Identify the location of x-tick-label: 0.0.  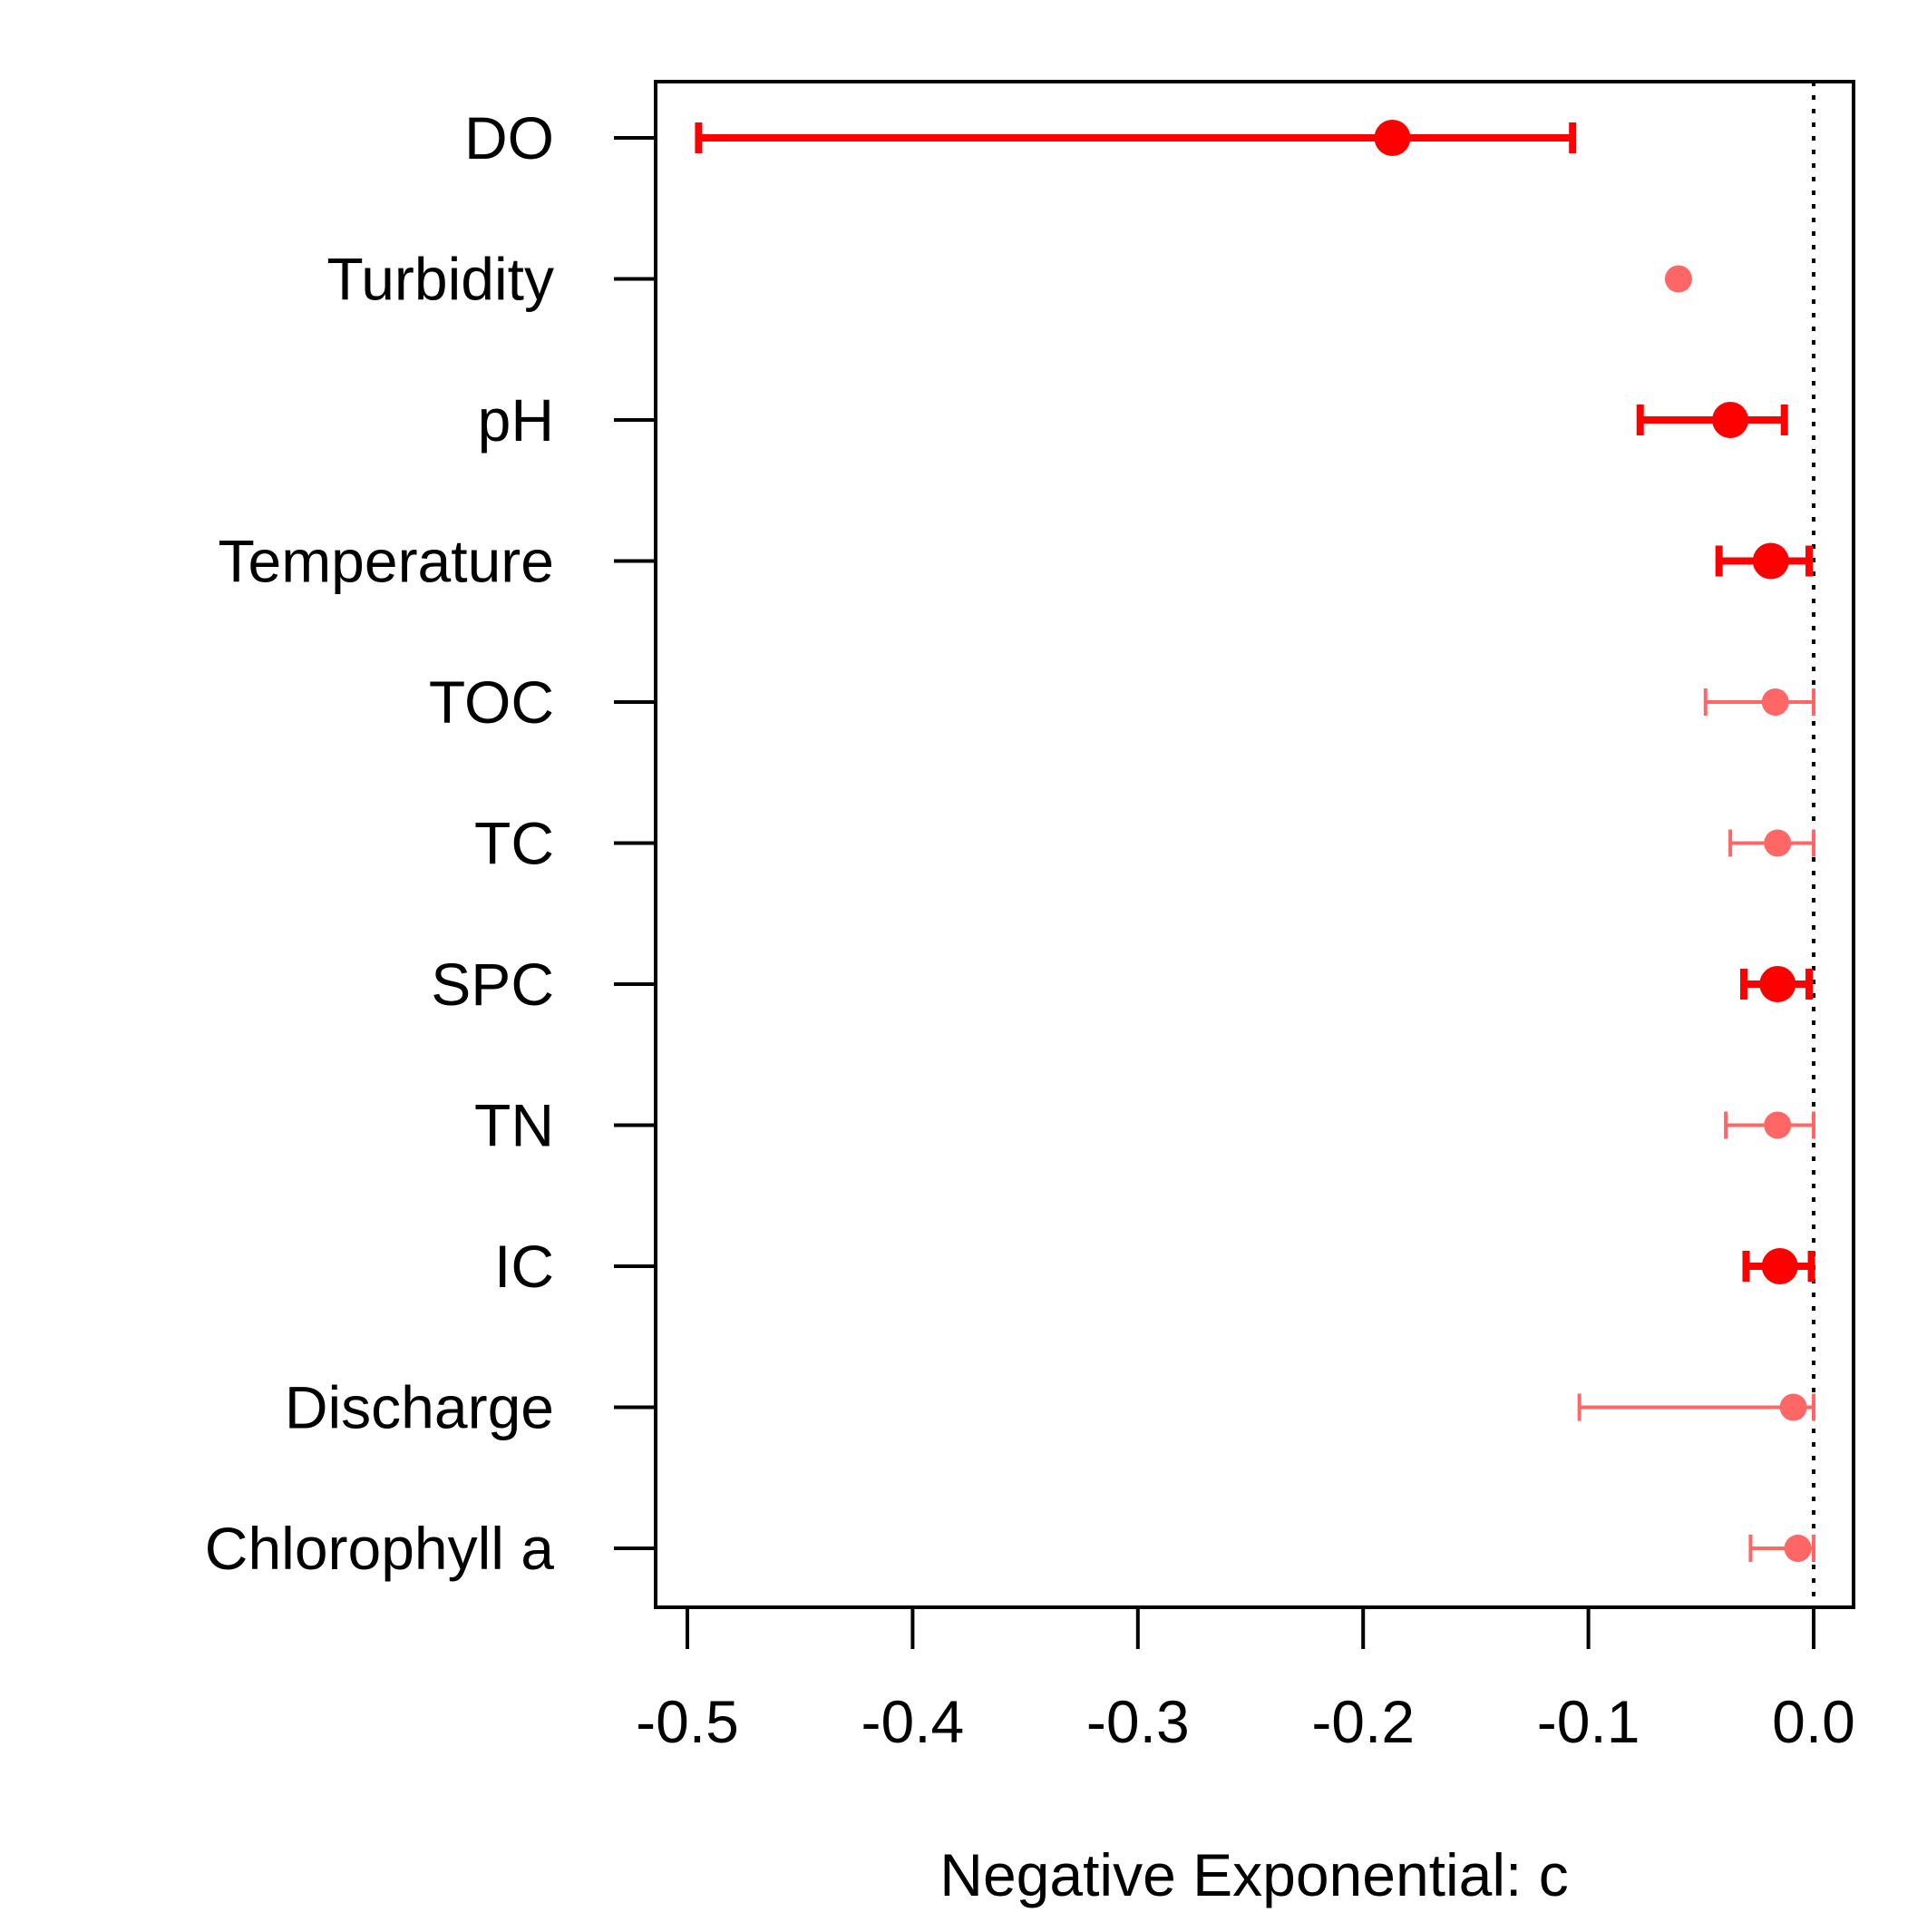
(1813, 1721).